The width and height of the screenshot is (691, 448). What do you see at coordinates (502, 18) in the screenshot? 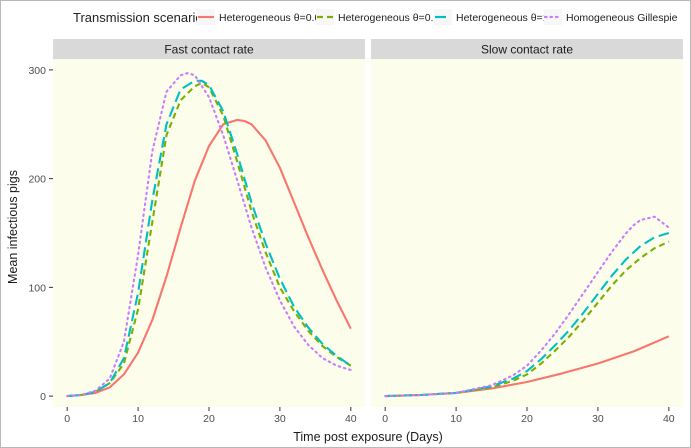
I see `legend-label: Heterogeneous θ=1` at bounding box center [502, 18].